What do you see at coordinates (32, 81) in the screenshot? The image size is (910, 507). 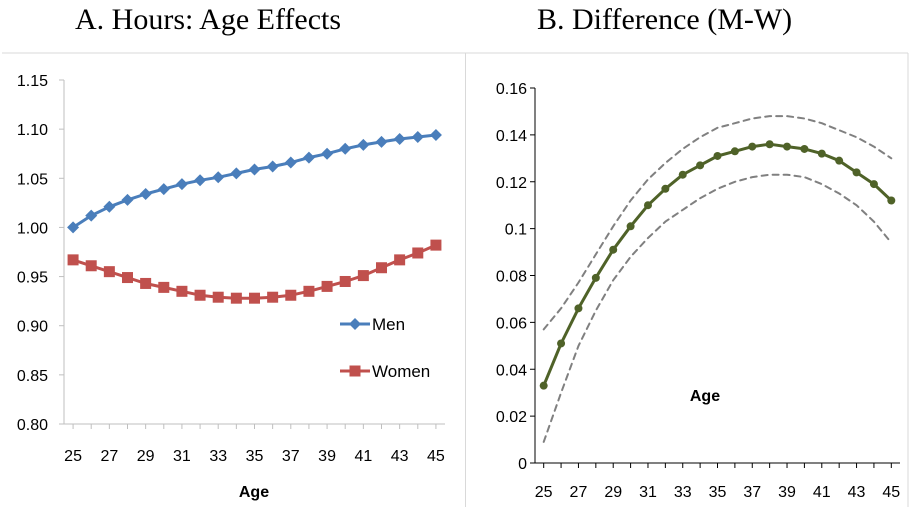 I see `y-tick-label: 1.15` at bounding box center [32, 81].